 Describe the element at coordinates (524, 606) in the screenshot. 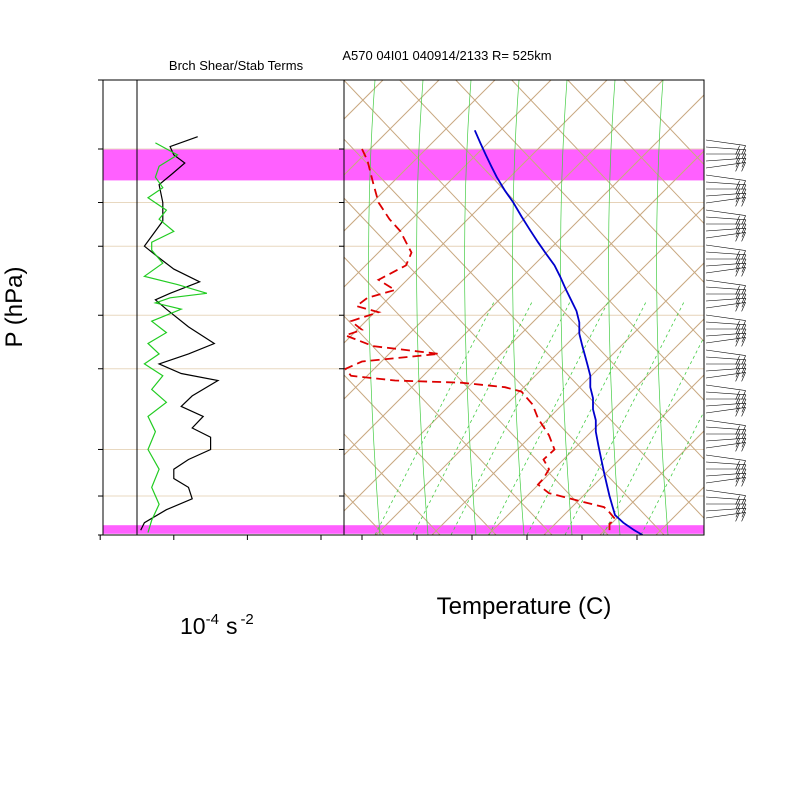

I see `skewt-xlabel: Temperature (C)` at that location.